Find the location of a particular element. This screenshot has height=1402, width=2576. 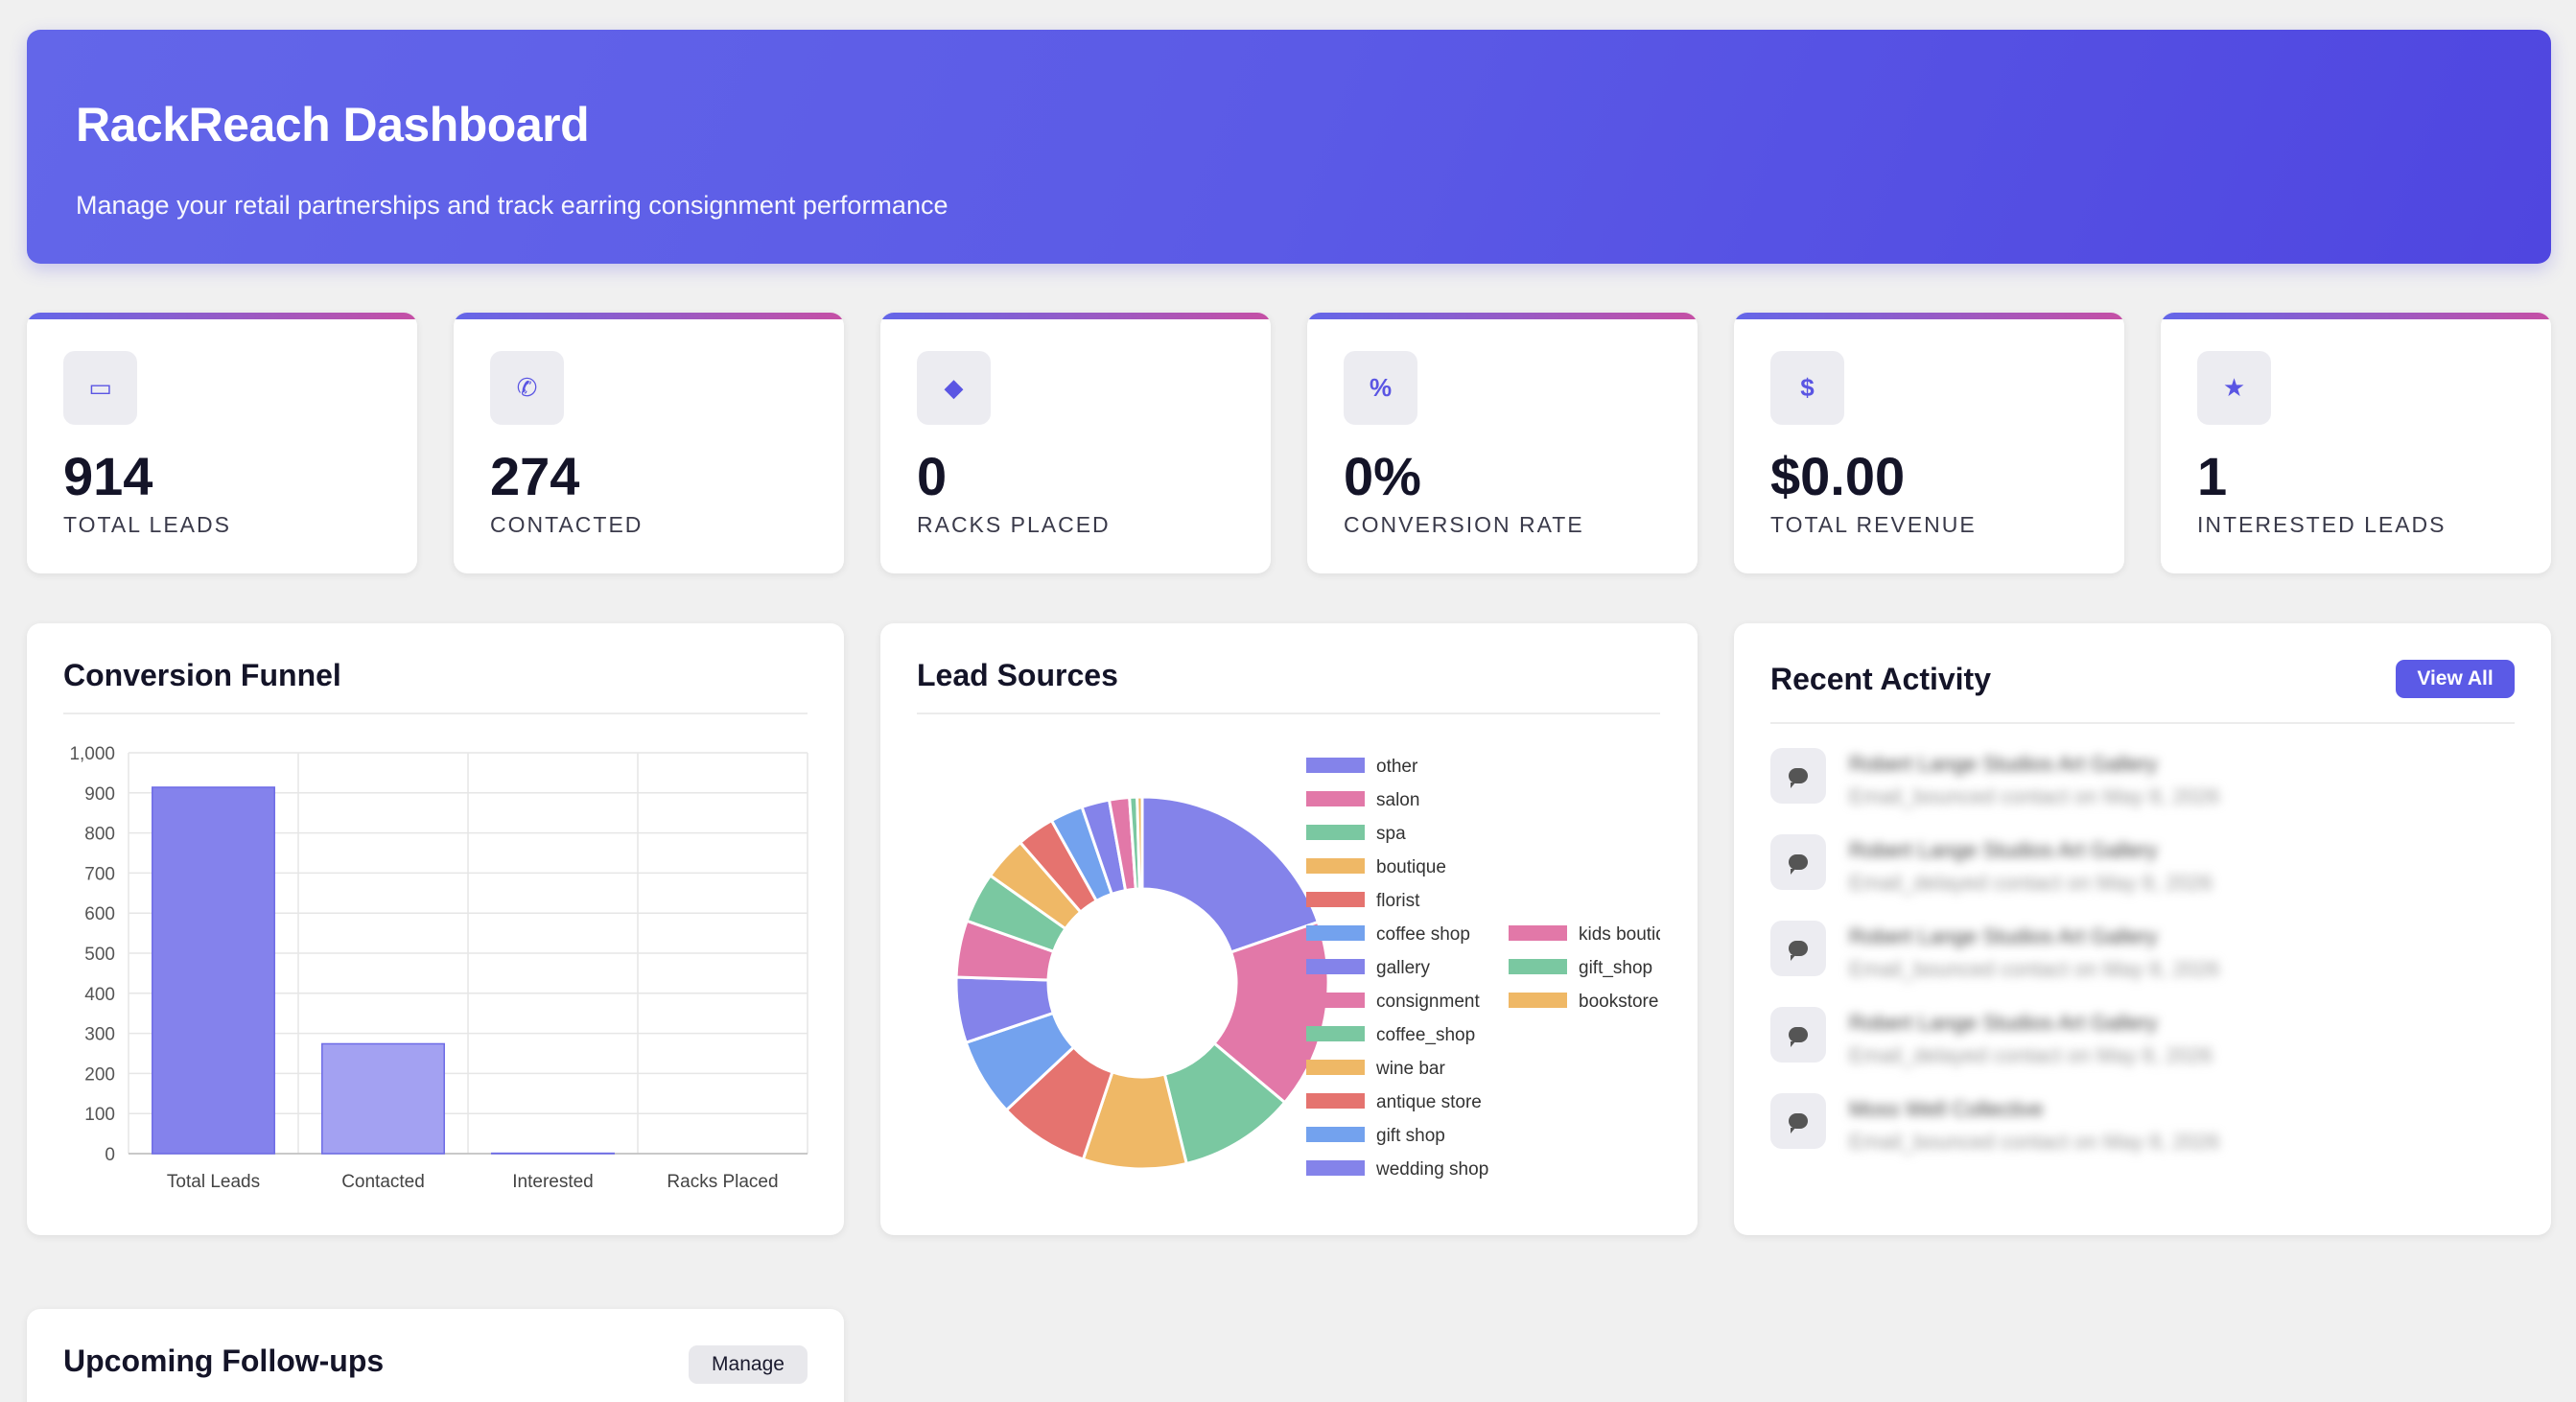

y-tick-label: 700 is located at coordinates (99, 874).